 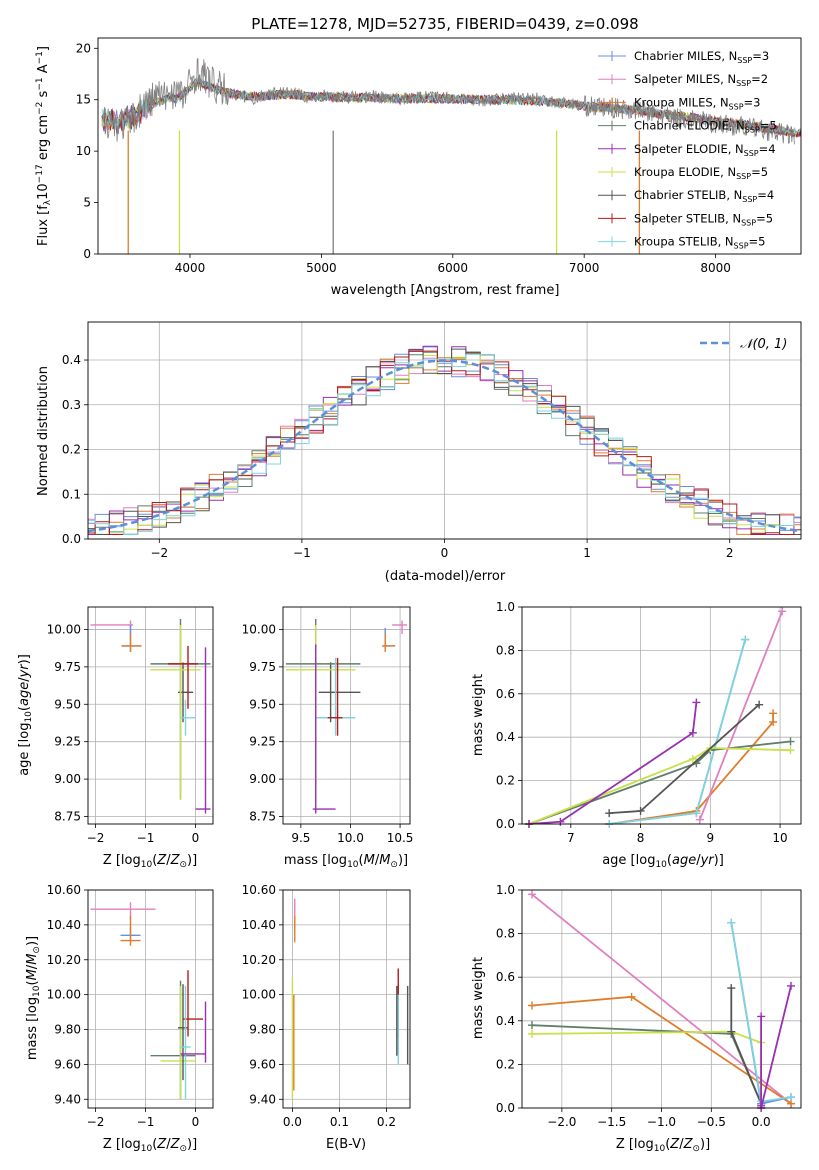 What do you see at coordinates (150, 861) in the screenshot?
I see `age-z-xlabel: Z [log10(Z/Z⊙)]` at bounding box center [150, 861].